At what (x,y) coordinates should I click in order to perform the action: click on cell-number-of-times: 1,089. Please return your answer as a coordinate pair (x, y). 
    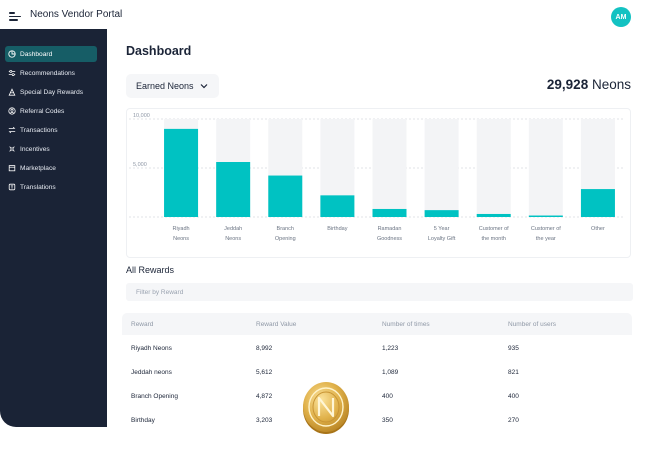
    Looking at the image, I should click on (390, 372).